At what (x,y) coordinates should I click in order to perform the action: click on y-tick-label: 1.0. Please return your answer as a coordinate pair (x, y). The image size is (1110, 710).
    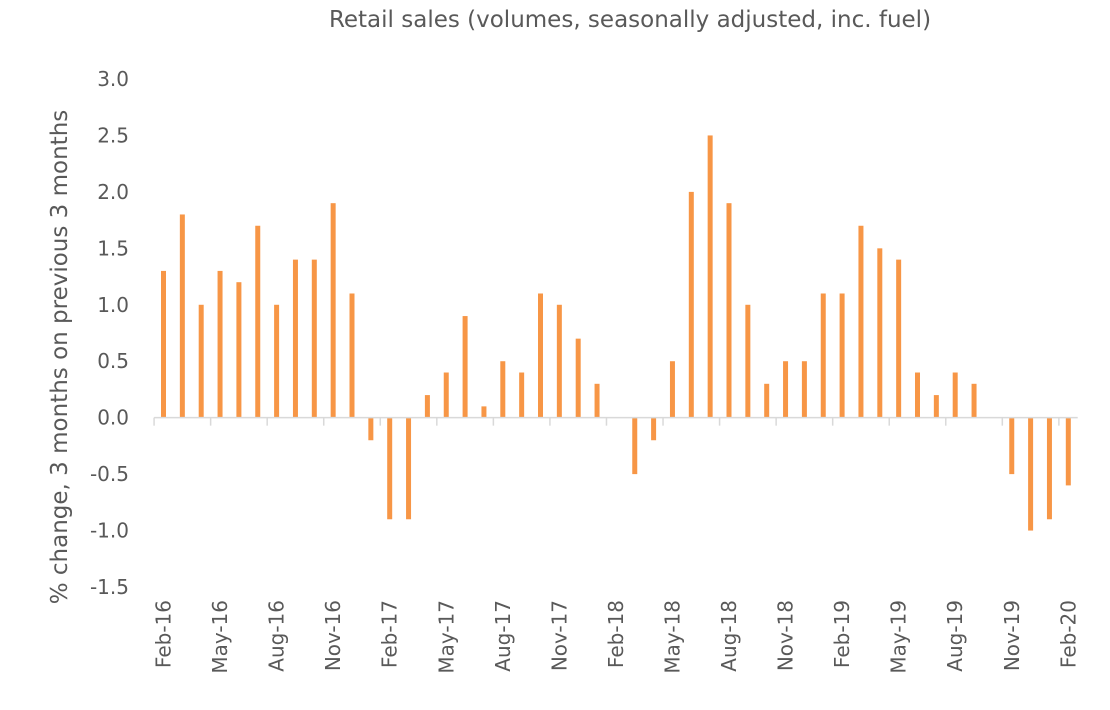
    Looking at the image, I should click on (113, 305).